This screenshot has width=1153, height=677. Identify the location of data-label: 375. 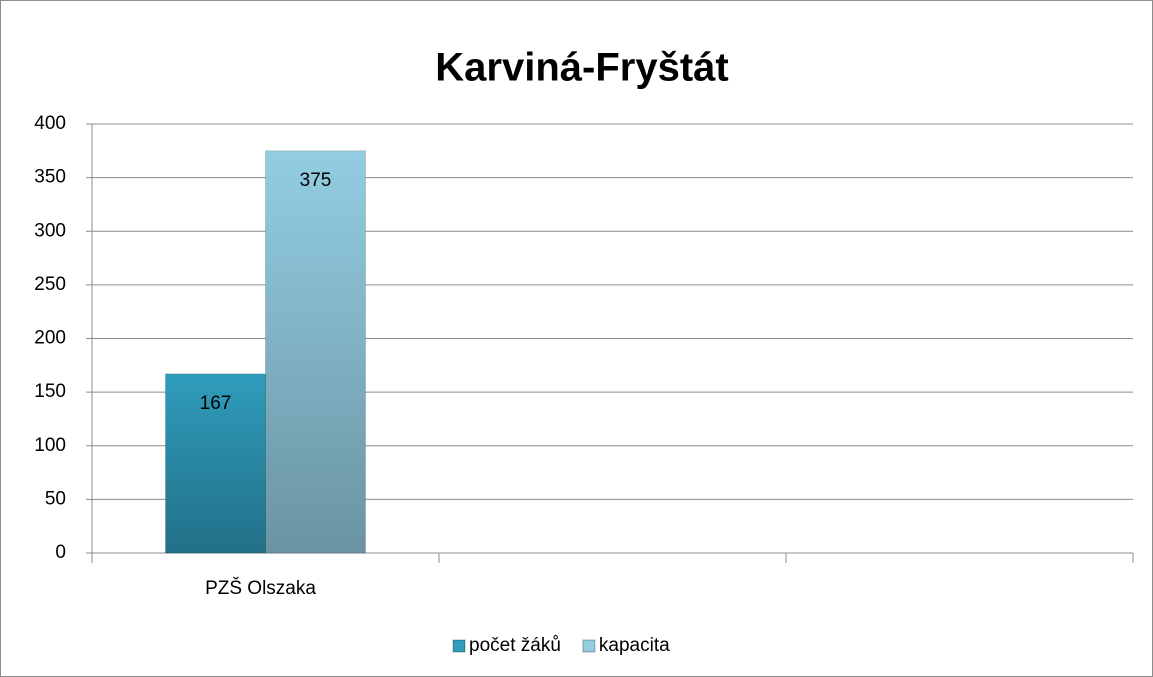
(316, 180).